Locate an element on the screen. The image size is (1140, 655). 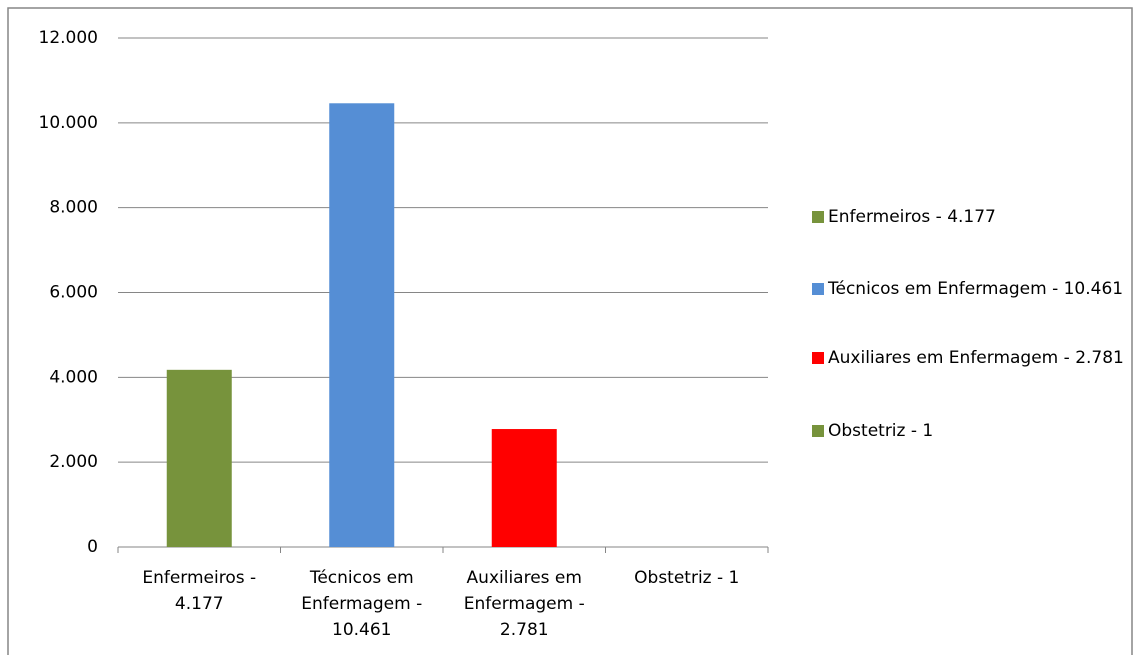
y-tick-label: 12.000 is located at coordinates (68, 38).